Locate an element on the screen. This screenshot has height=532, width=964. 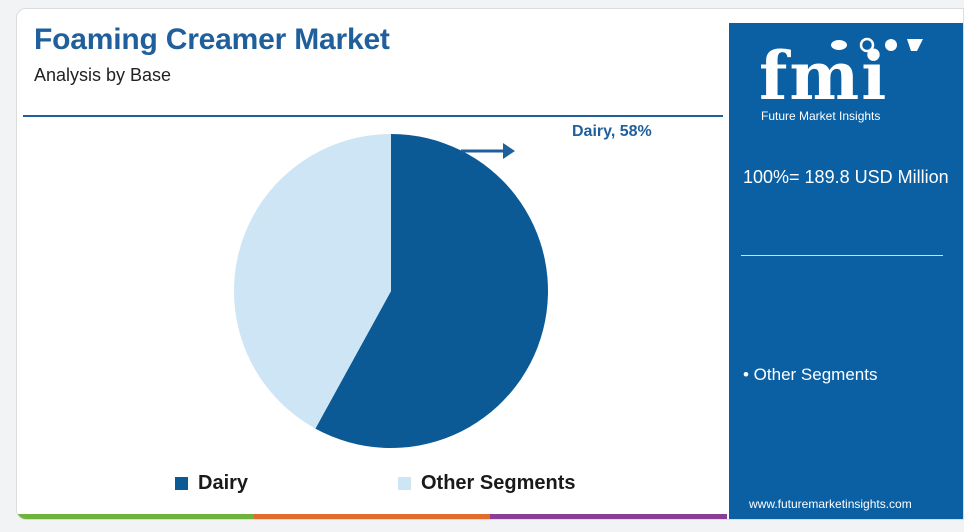
legend-label-dairy: Dairy is located at coordinates (223, 483).